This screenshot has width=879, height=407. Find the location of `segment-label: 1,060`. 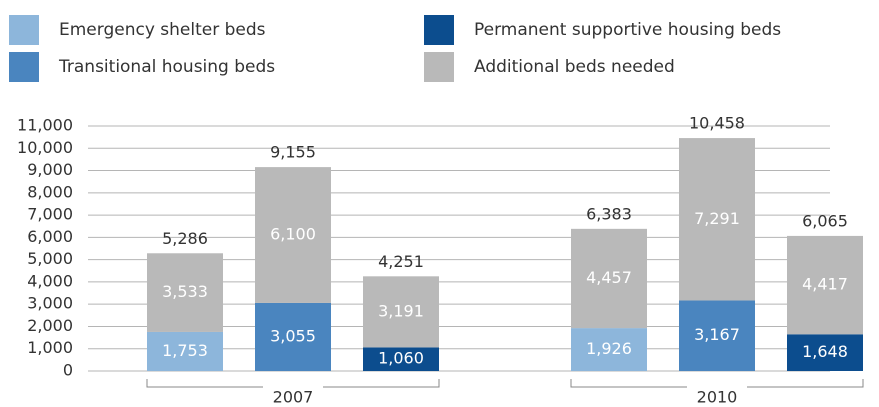

segment-label: 1,060 is located at coordinates (401, 358).